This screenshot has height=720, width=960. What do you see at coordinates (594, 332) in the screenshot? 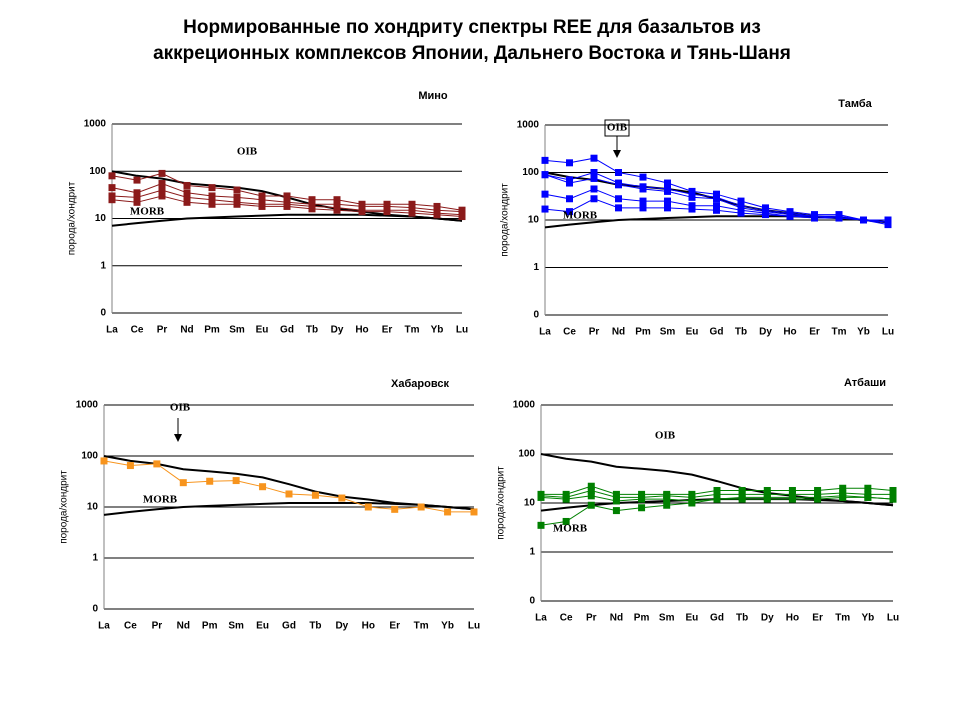
I see `x-tick-label: Pr` at bounding box center [594, 332].